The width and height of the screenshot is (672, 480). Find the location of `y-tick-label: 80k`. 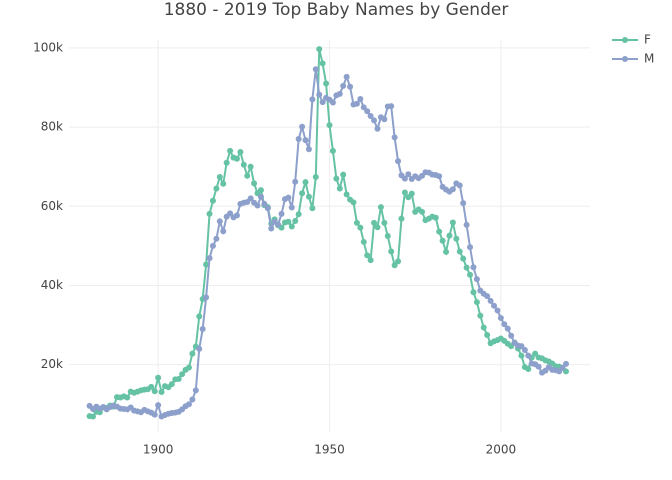

y-tick-label: 80k is located at coordinates (52, 127).